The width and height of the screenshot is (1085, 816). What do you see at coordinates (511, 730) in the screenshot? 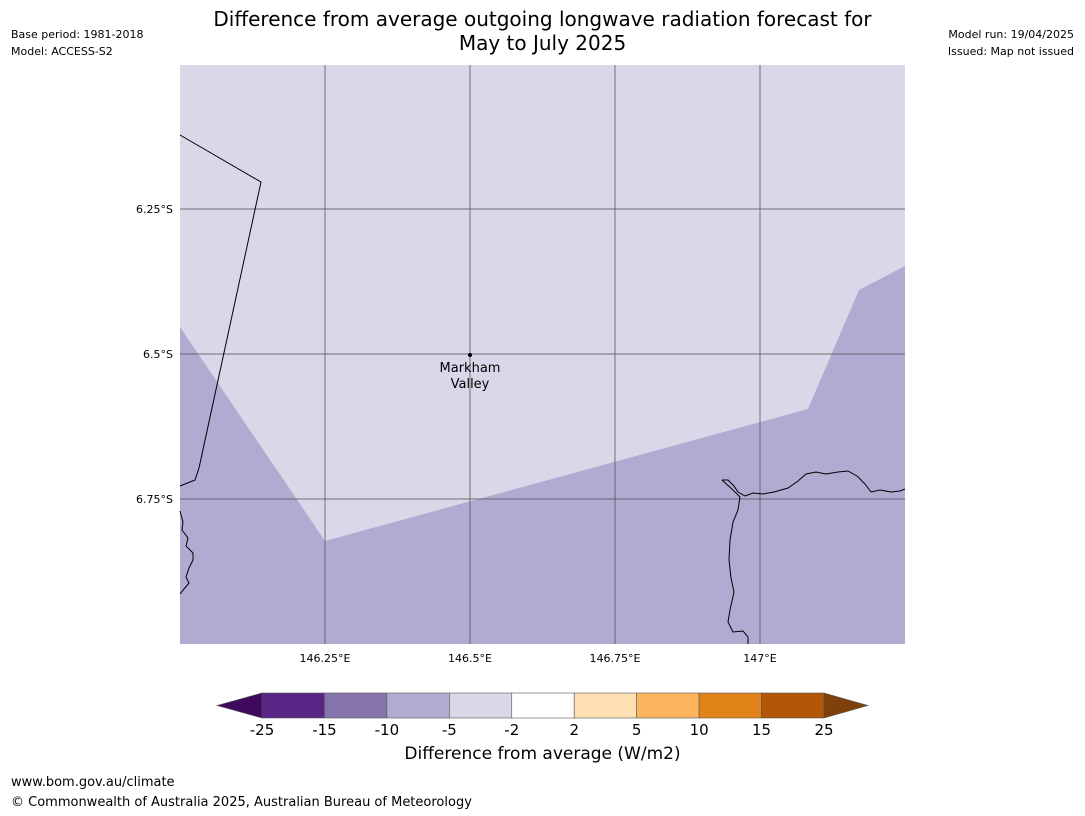
I see `colorbar-tick-label: -2` at bounding box center [511, 730].